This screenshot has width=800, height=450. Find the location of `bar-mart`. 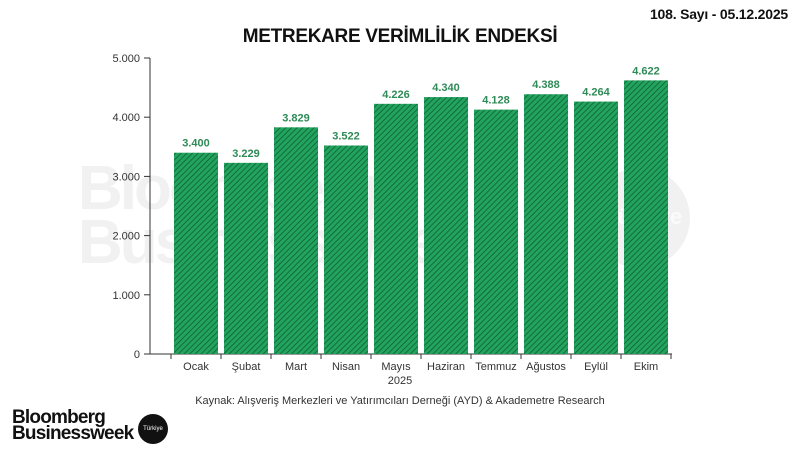

bar-mart is located at coordinates (296, 240).